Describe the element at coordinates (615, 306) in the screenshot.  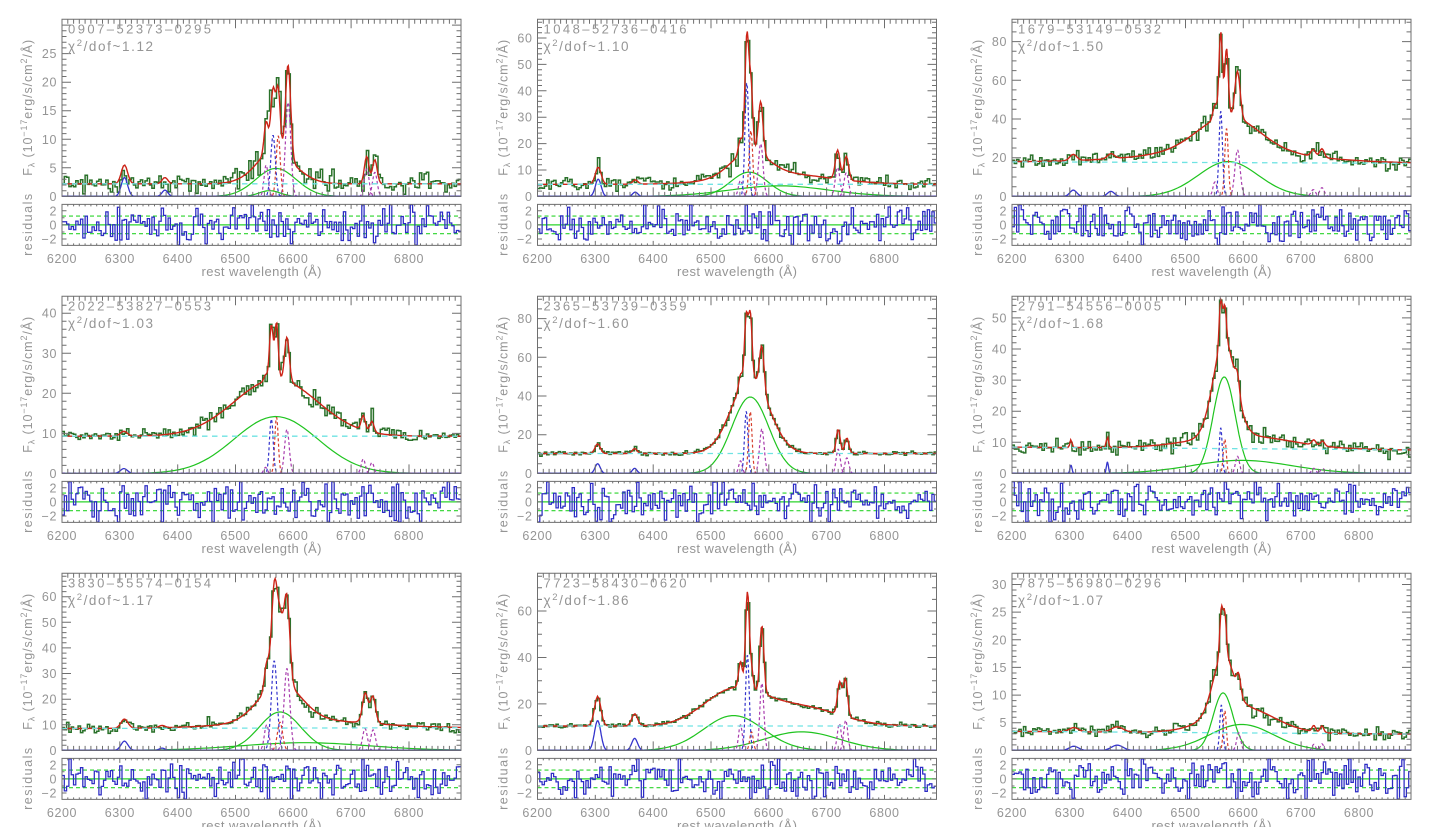
I see `svg-text: 2365–53739–0359` at that location.